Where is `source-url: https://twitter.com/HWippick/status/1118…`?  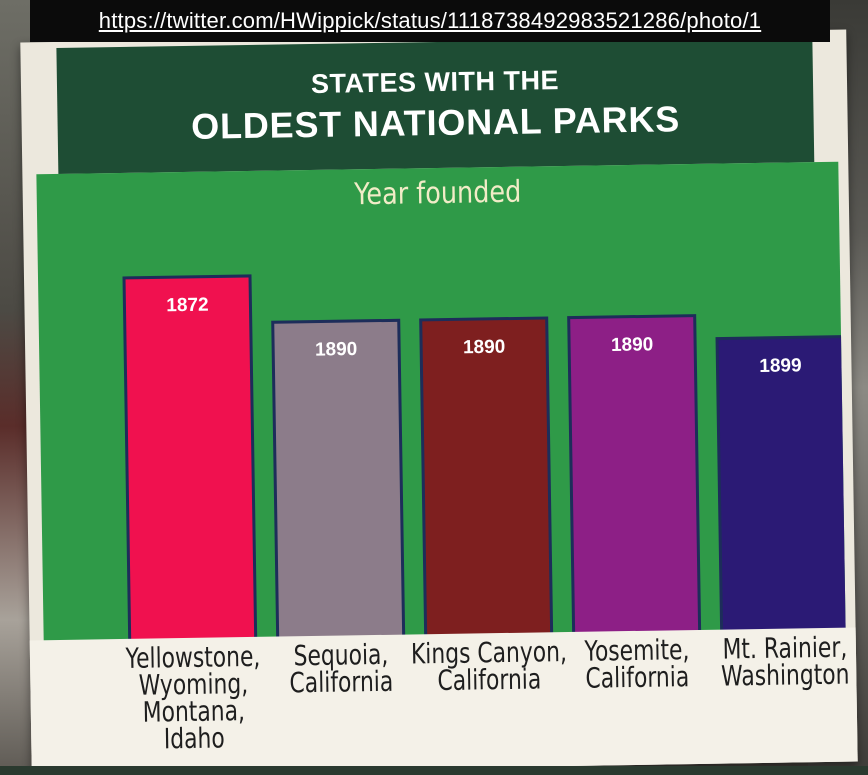 source-url: https://twitter.com/HWippick/status/1118… is located at coordinates (430, 21).